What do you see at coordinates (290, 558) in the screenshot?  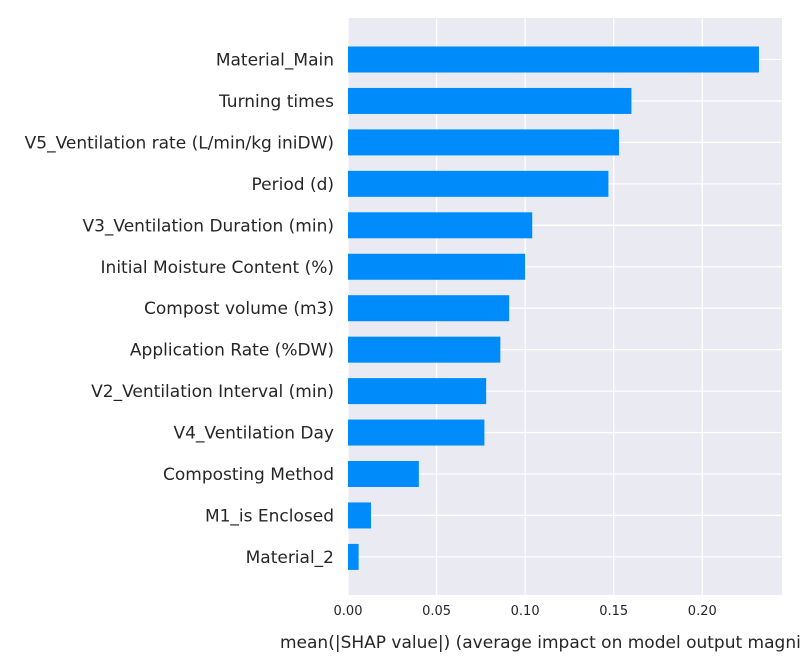 I see `category-label: Material_2` at bounding box center [290, 558].